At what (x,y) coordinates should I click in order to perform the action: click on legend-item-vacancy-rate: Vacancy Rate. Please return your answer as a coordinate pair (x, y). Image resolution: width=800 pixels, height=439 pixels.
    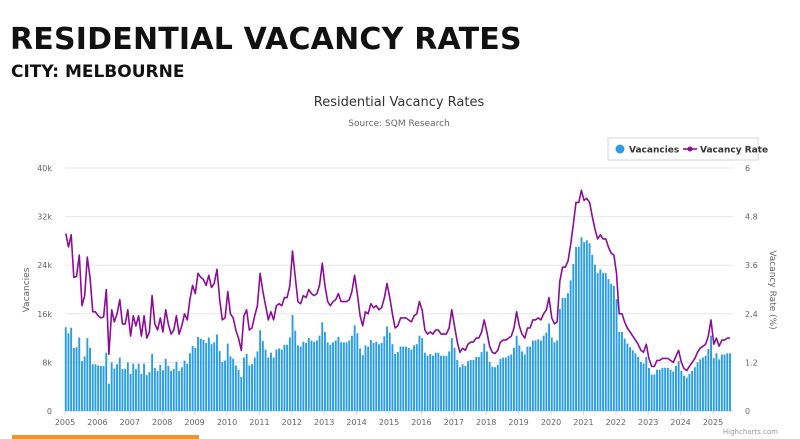
    Looking at the image, I should click on (725, 151).